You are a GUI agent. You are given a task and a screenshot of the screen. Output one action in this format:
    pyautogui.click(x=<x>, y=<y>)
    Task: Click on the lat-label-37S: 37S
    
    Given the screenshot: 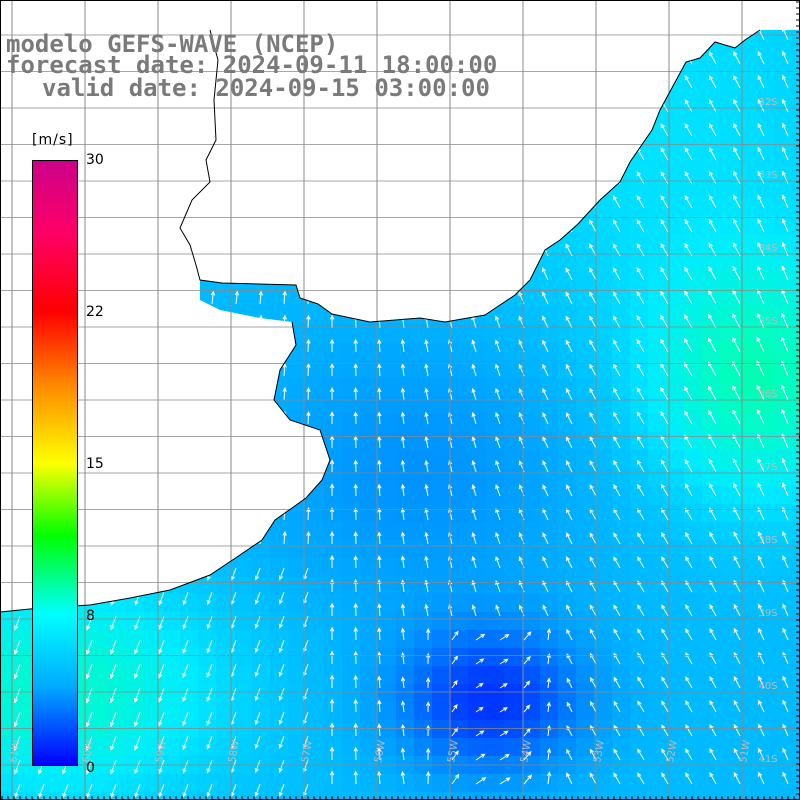 What is the action you would take?
    pyautogui.click(x=767, y=467)
    